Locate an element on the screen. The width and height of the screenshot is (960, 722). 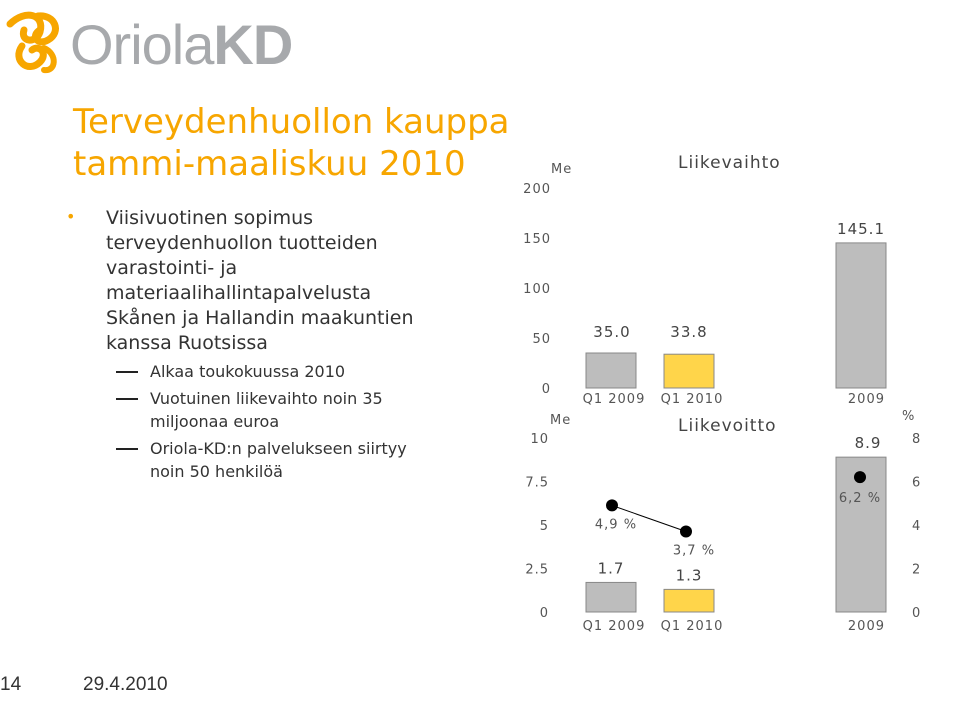
chart2-secondary-y-tick-label: 8 is located at coordinates (916, 439).